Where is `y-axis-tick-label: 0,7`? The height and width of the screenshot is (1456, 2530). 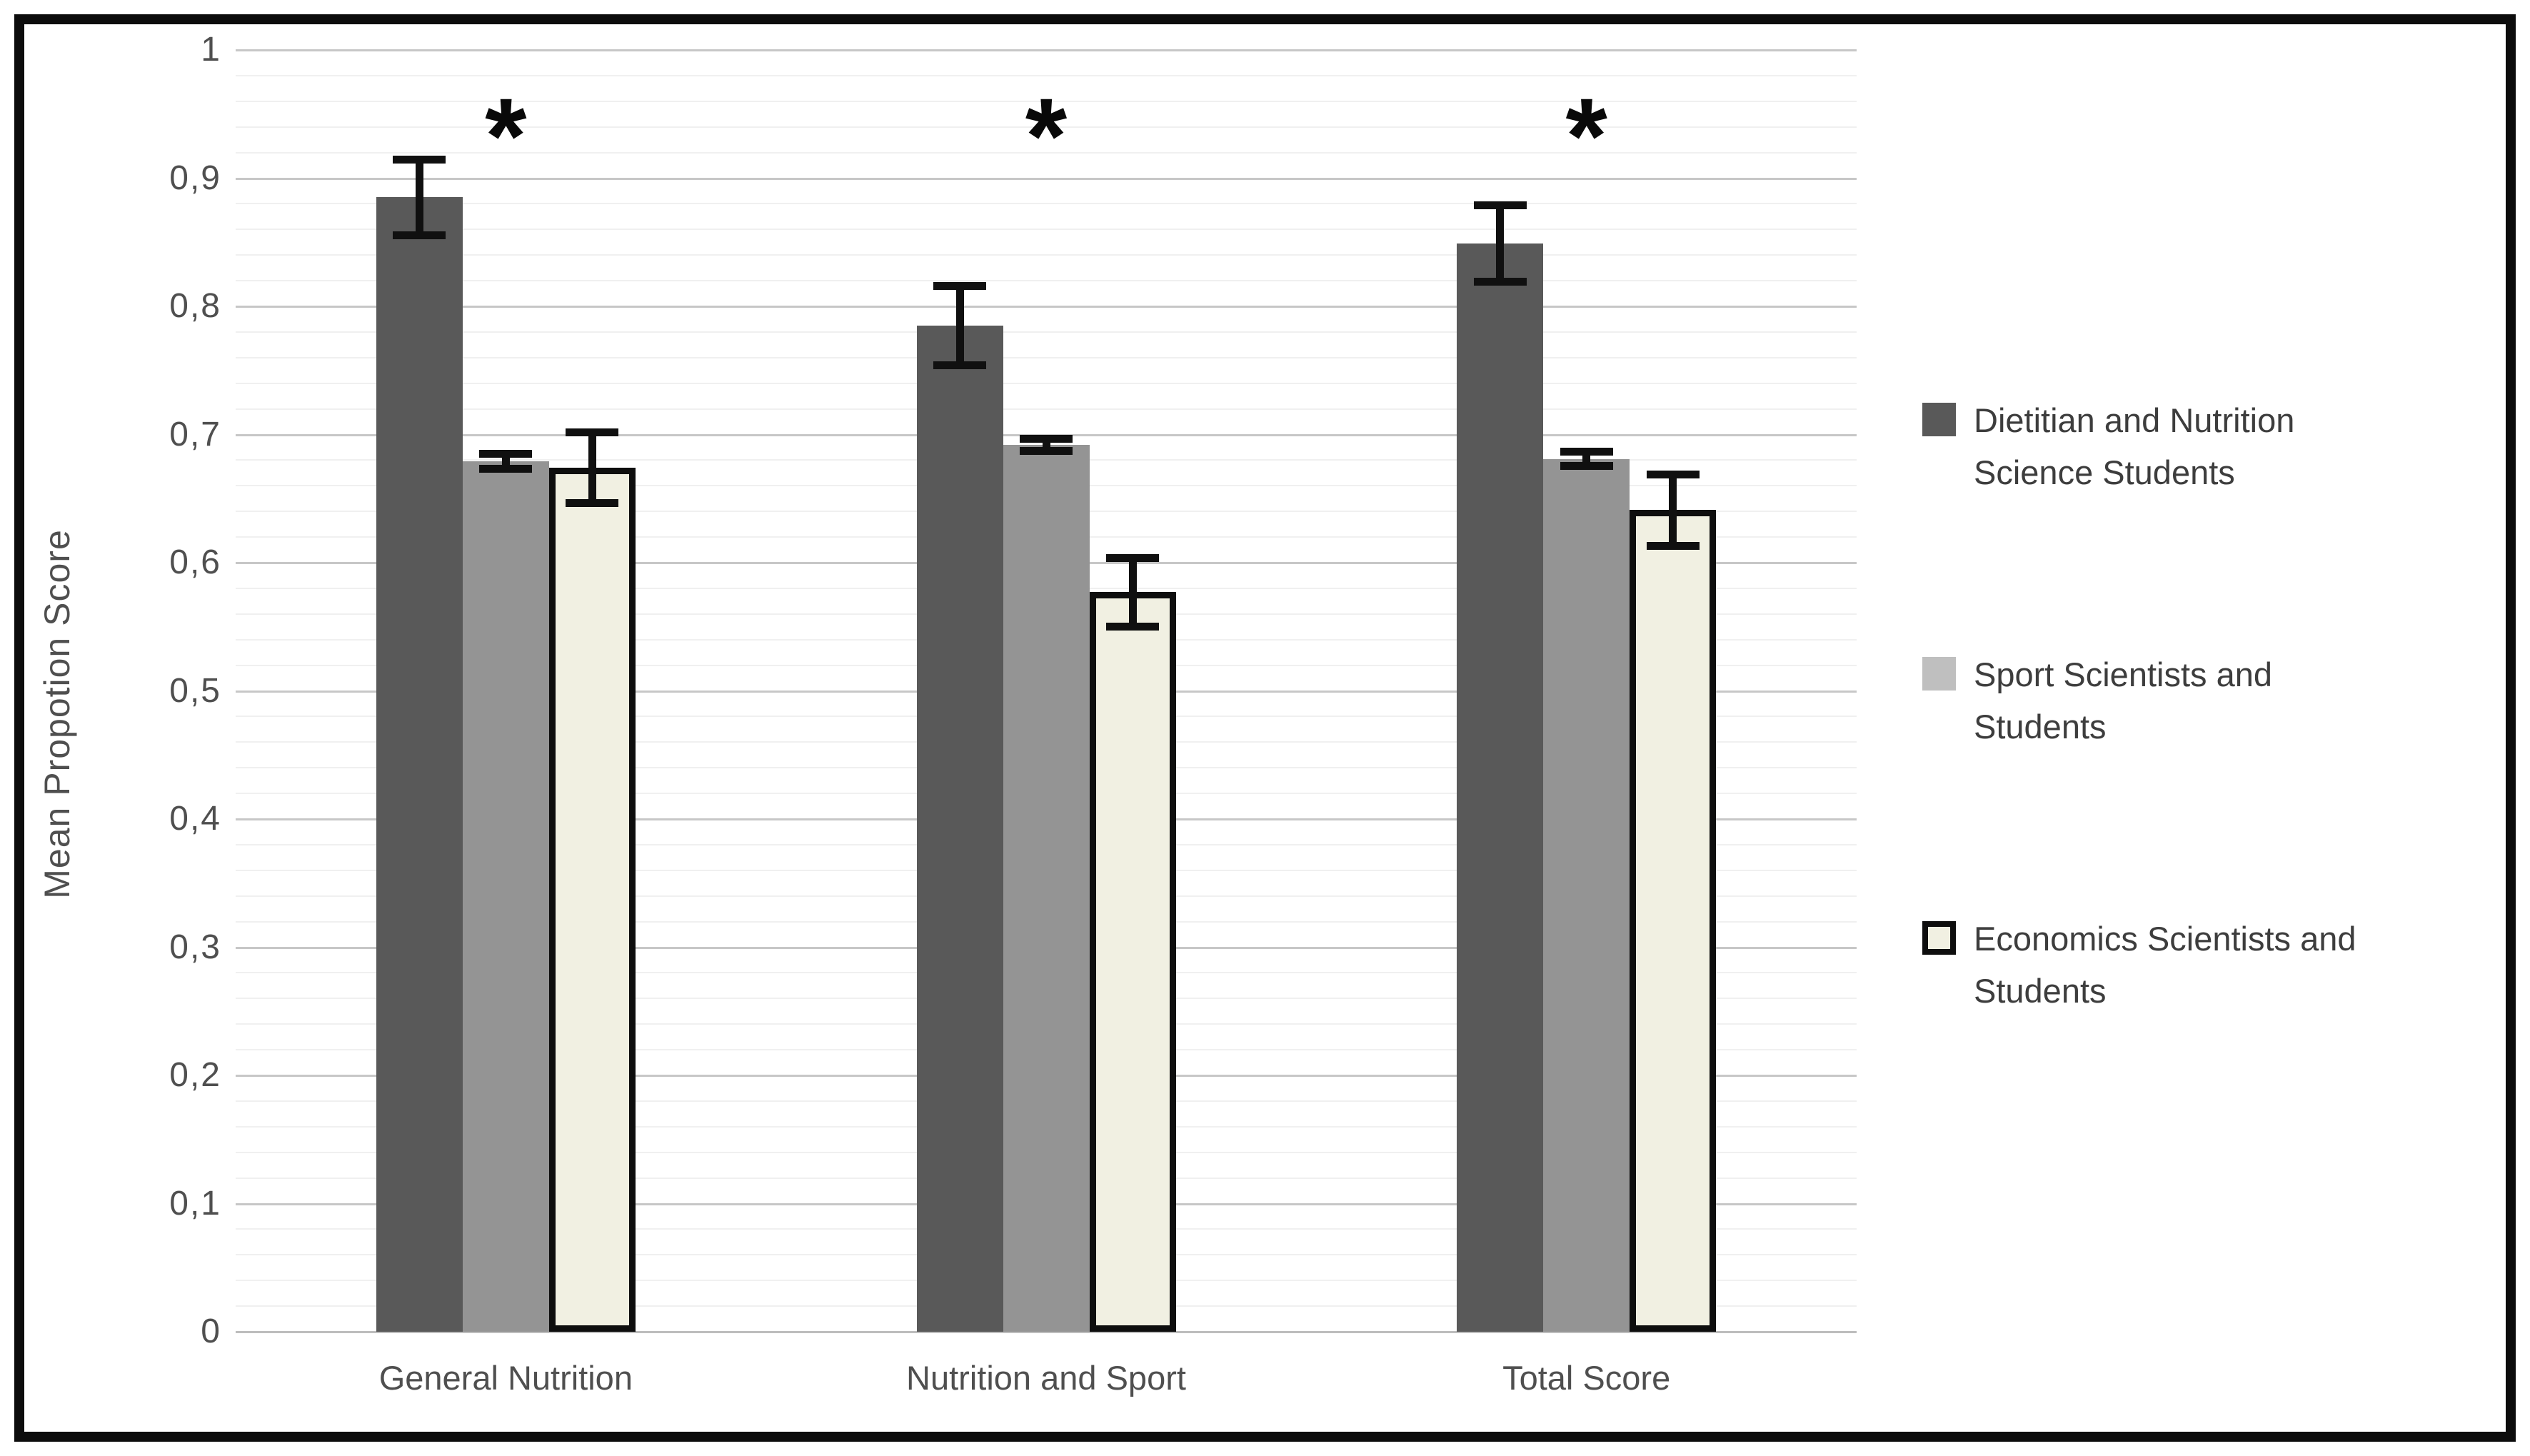
y-axis-tick-label: 0,7 is located at coordinates (195, 434).